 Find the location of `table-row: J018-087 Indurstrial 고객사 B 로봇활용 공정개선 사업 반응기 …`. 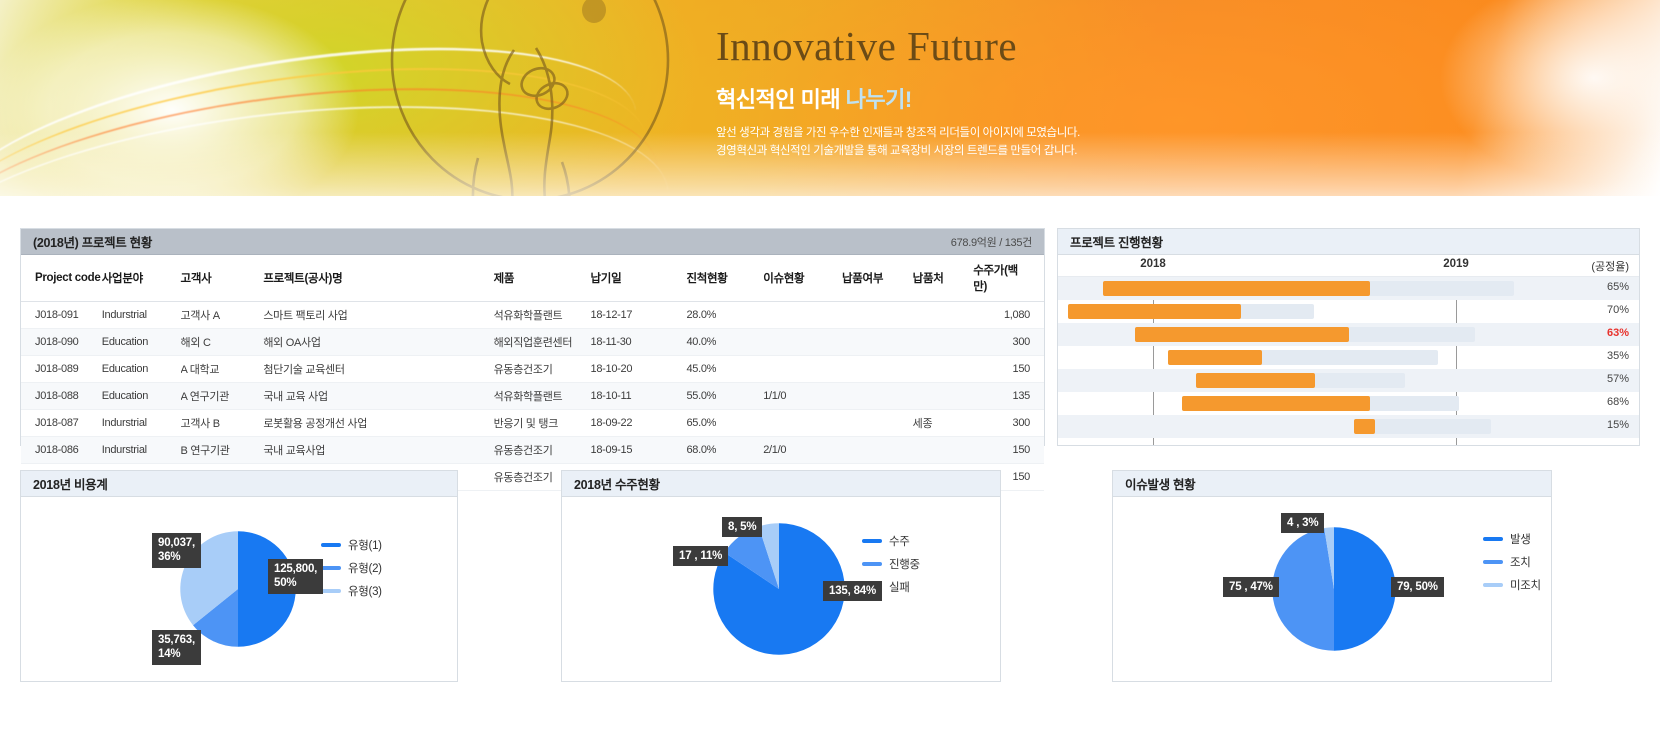

table-row: J018-087 Indurstrial 고객사 B 로봇활용 공정개선 사업 반응기 … is located at coordinates (532, 423).